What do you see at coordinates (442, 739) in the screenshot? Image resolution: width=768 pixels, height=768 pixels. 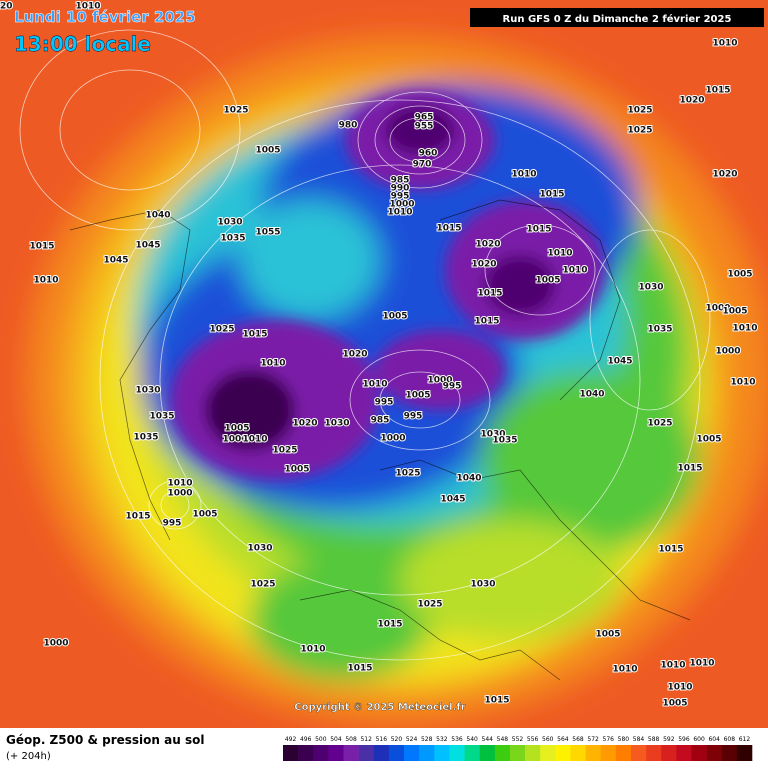 I see `scale-label: 532` at bounding box center [442, 739].